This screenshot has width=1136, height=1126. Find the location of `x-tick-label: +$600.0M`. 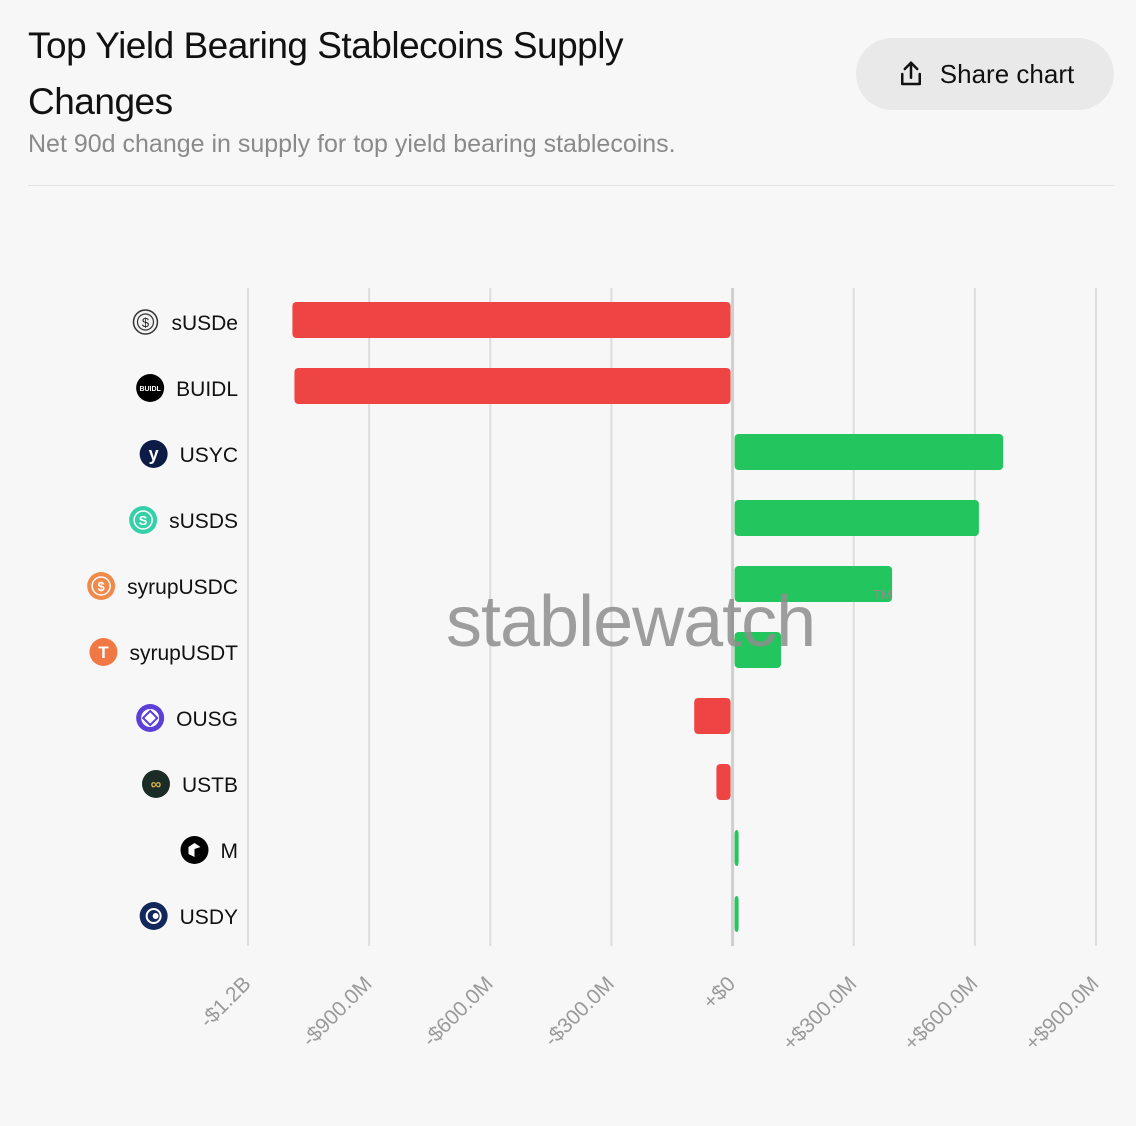

x-tick-label: +$600.0M is located at coordinates (941, 1013).